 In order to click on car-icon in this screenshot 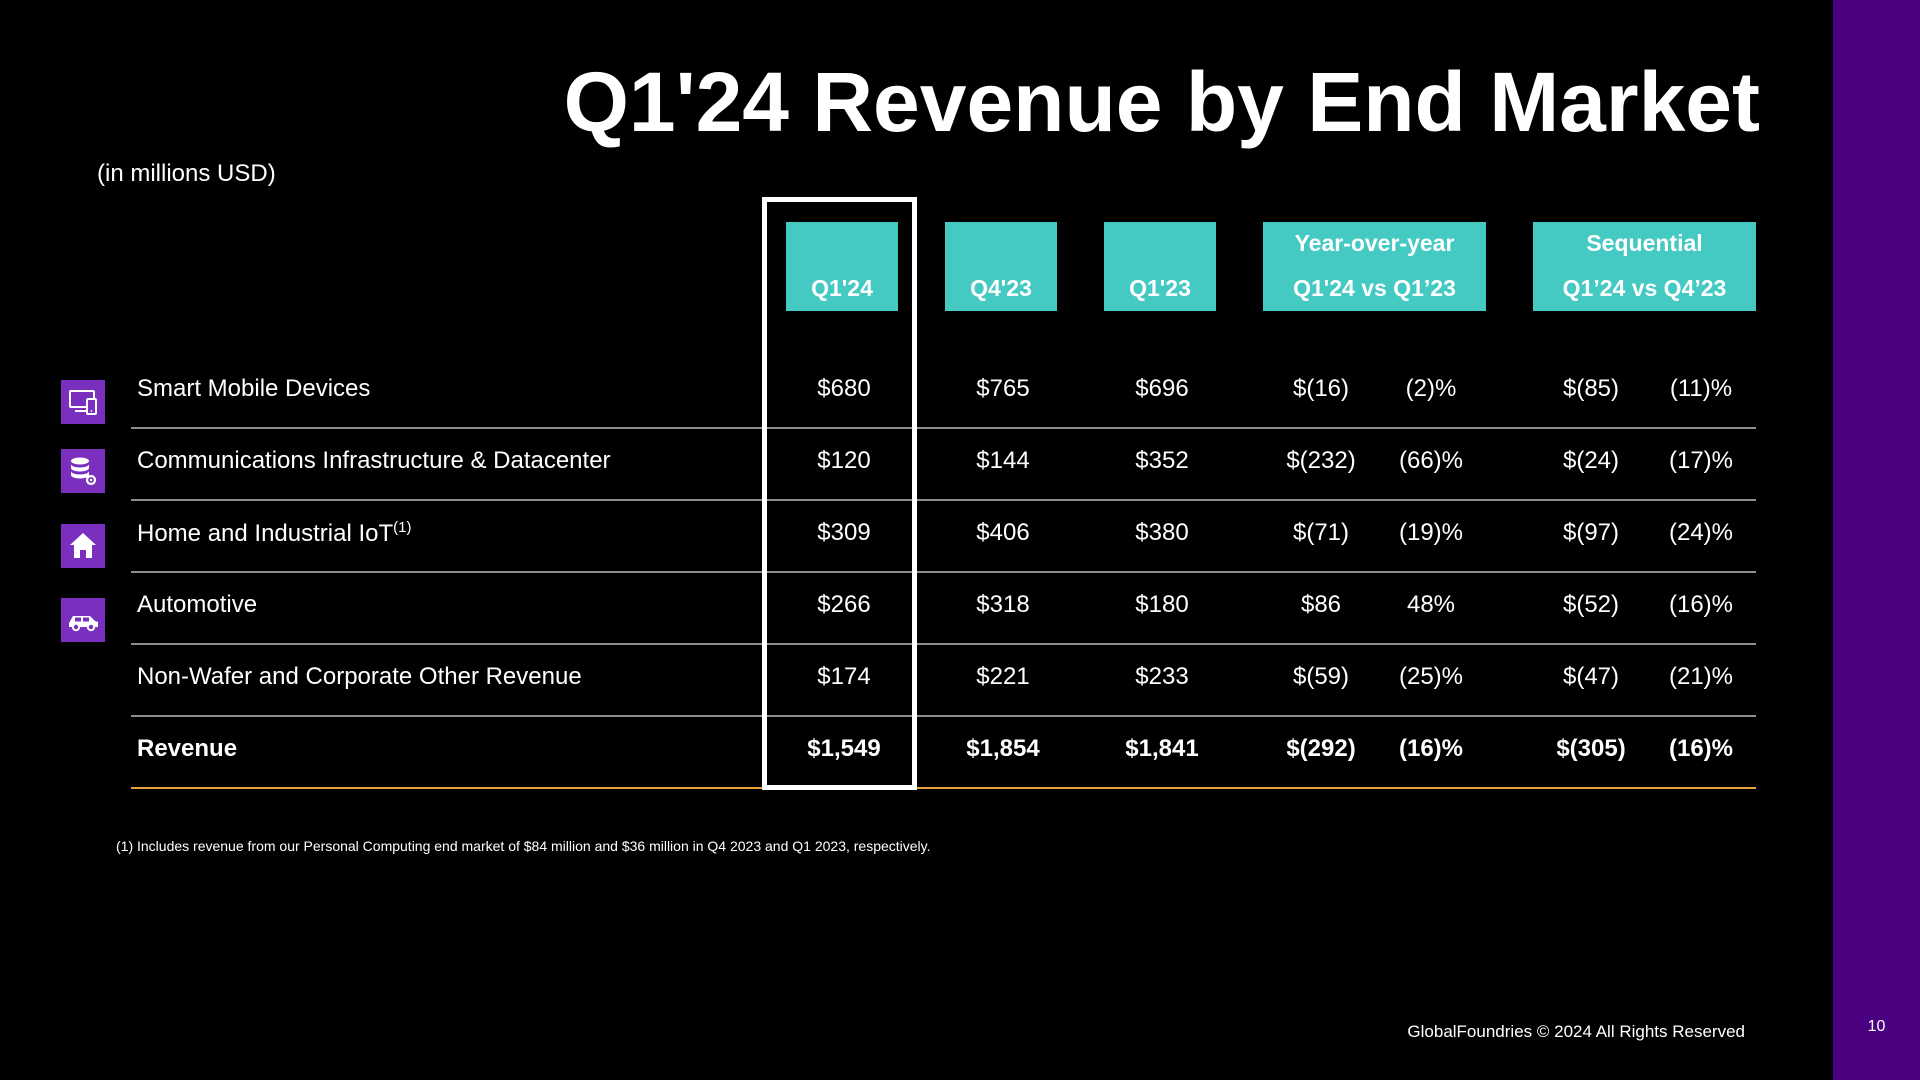, I will do `click(83, 620)`.